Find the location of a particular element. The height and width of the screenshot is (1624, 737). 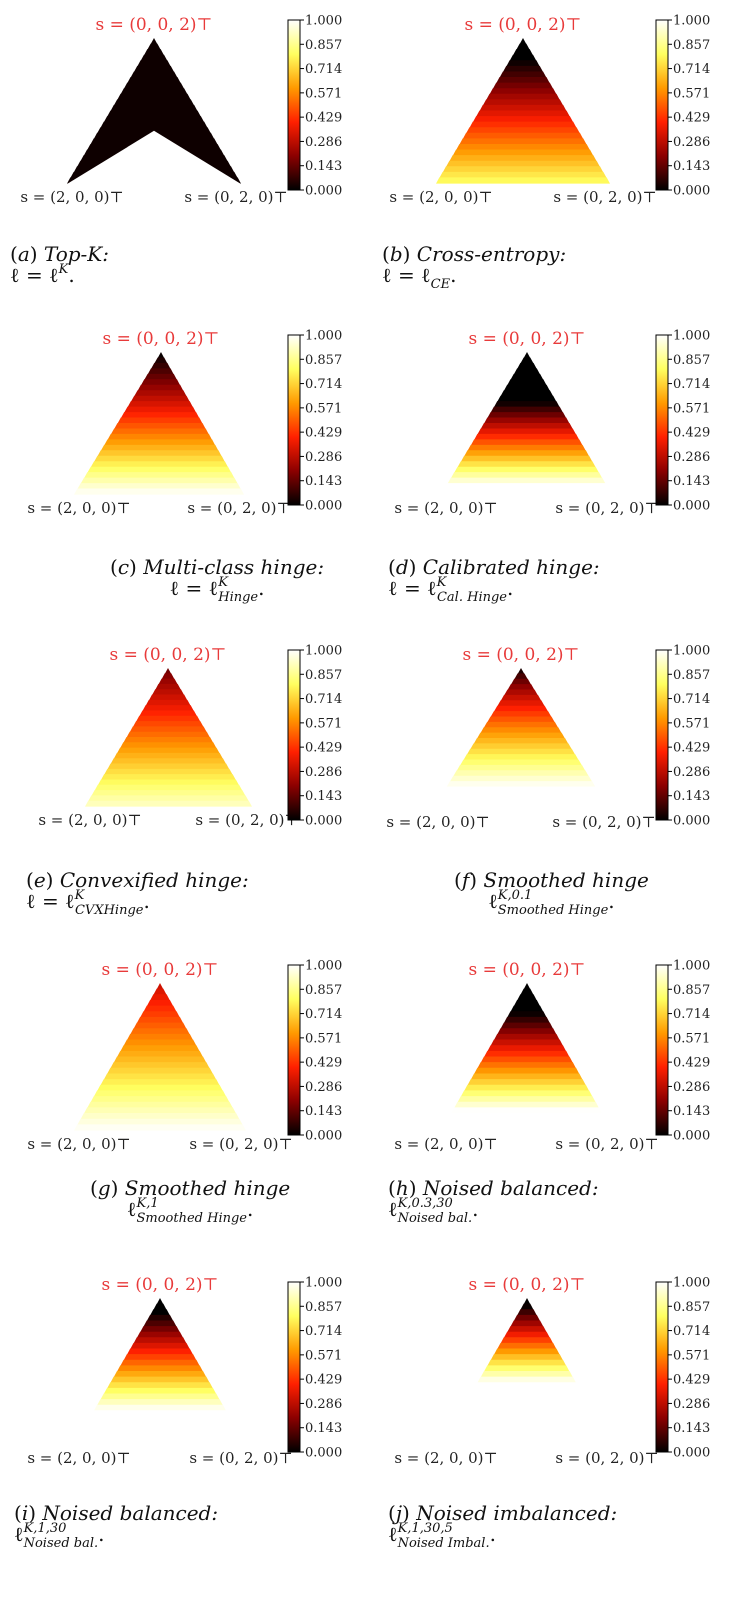

caption-title-line: (e) Convexified hinge: is located at coordinates (137, 880).